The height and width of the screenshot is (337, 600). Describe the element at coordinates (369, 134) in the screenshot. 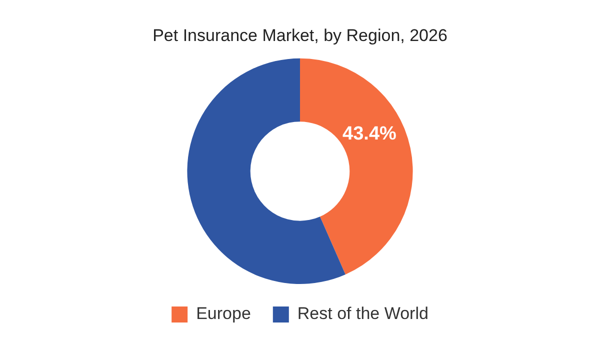

I see `data-label: 43.4%` at that location.